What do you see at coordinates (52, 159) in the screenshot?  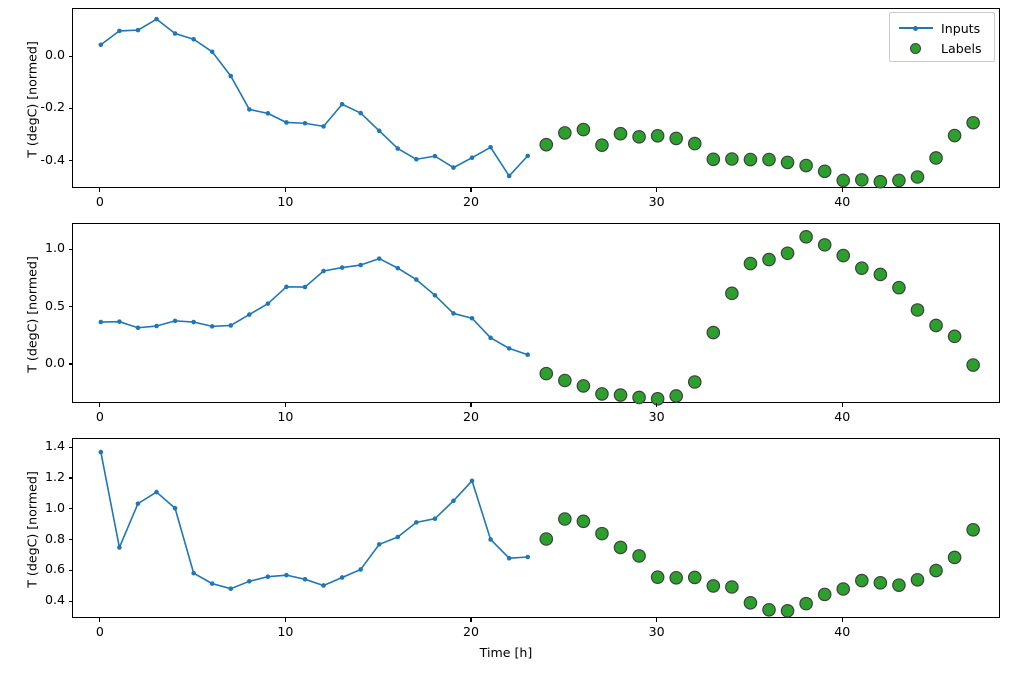 I see `y-tick-label: -0.4` at bounding box center [52, 159].